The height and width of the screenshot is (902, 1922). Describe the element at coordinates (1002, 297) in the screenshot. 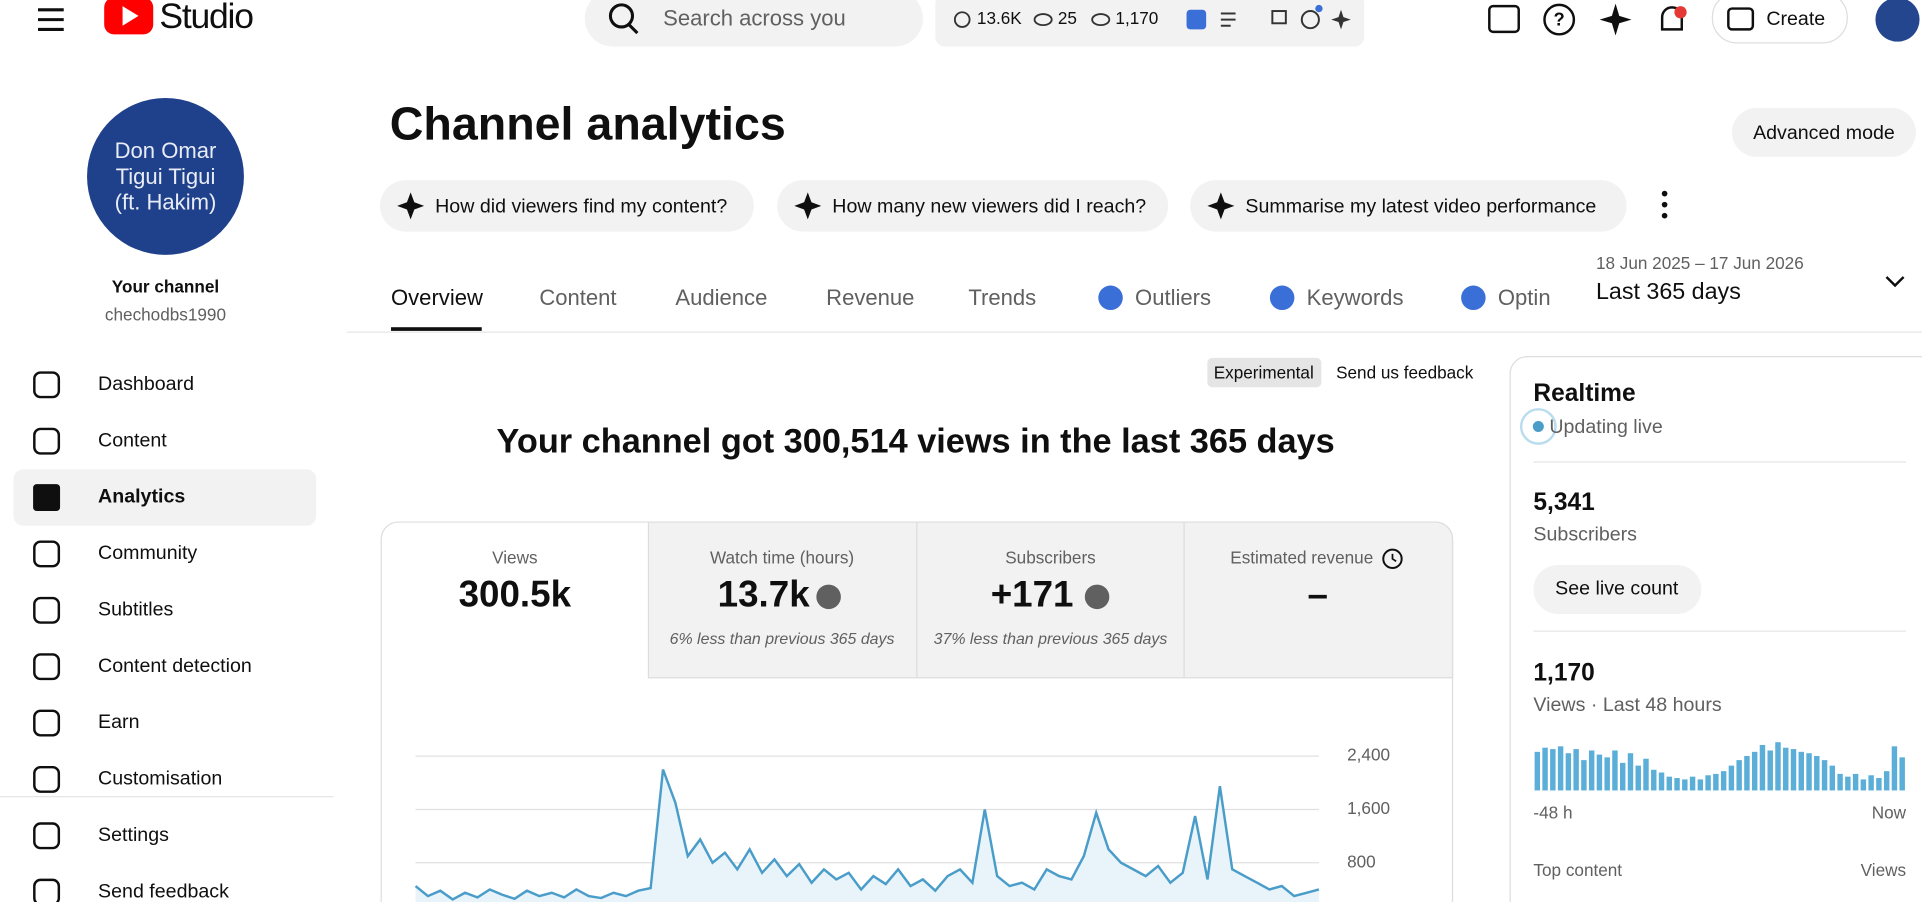

I see `tab: Trends` at that location.